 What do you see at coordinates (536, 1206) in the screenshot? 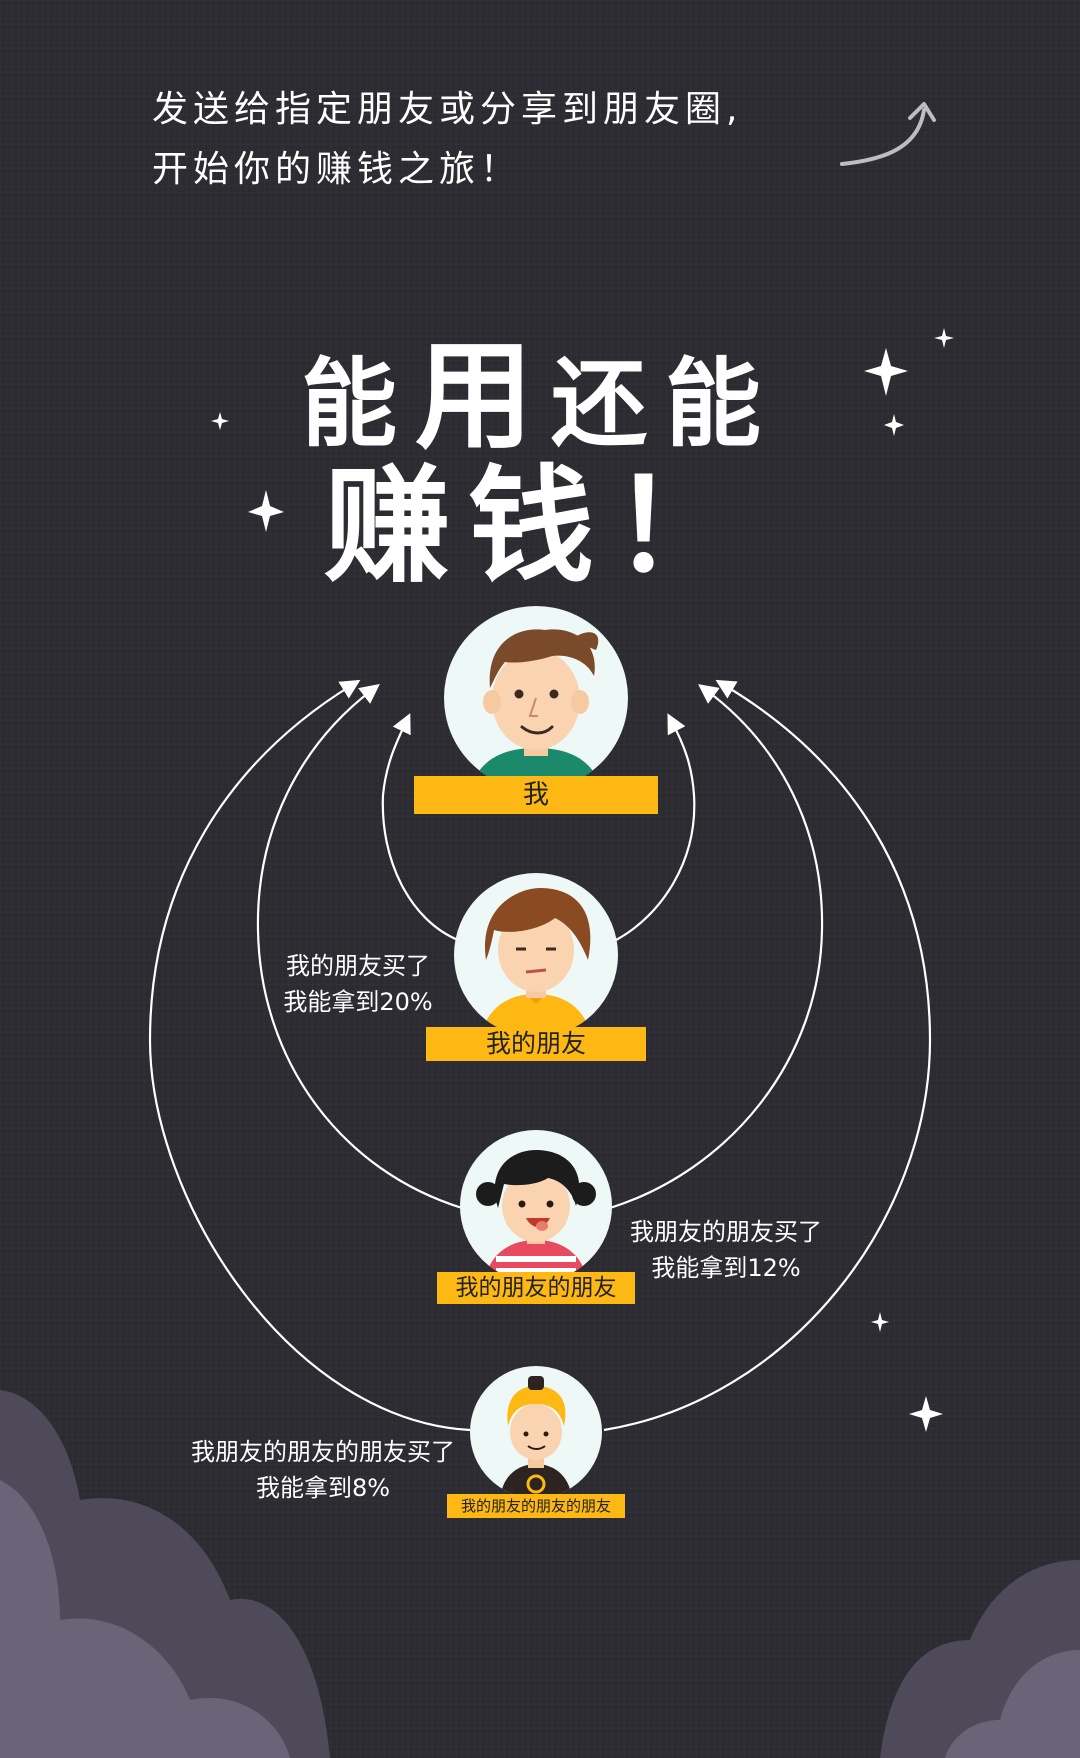
I see `avatar-friend-of-friend` at bounding box center [536, 1206].